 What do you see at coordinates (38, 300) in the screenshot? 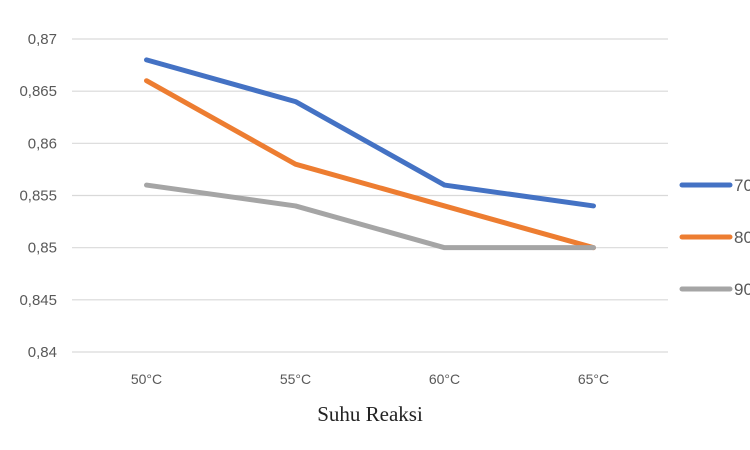
I see `y-tick-label: 0,845` at bounding box center [38, 300].